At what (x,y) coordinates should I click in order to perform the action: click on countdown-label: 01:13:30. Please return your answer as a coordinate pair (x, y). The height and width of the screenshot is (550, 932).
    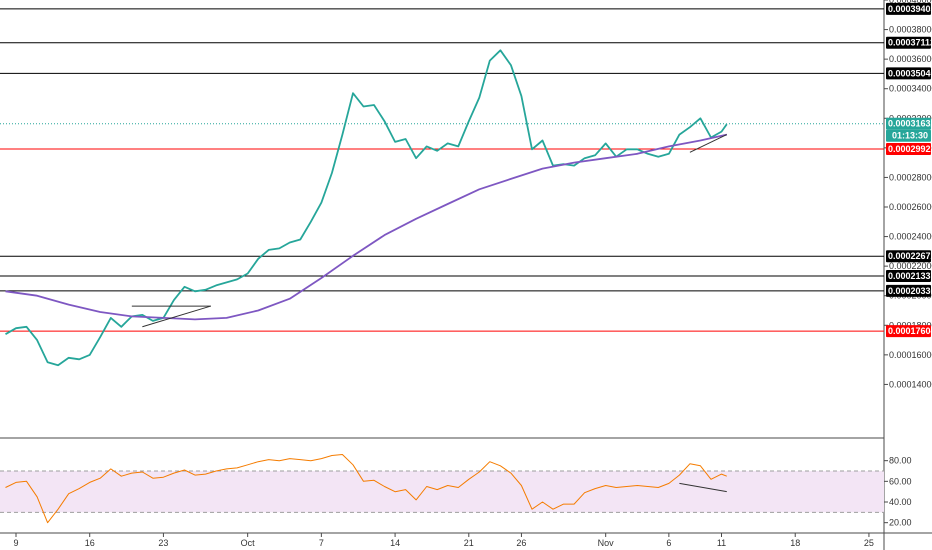
    Looking at the image, I should click on (910, 136).